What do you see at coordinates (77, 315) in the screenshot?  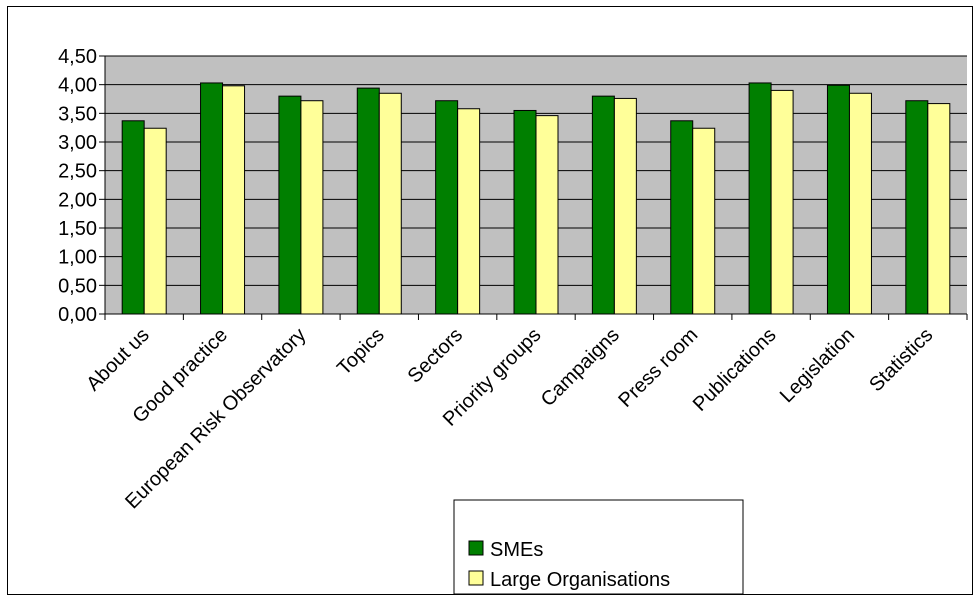 I see `y-tick-label: 0,00` at bounding box center [77, 315].